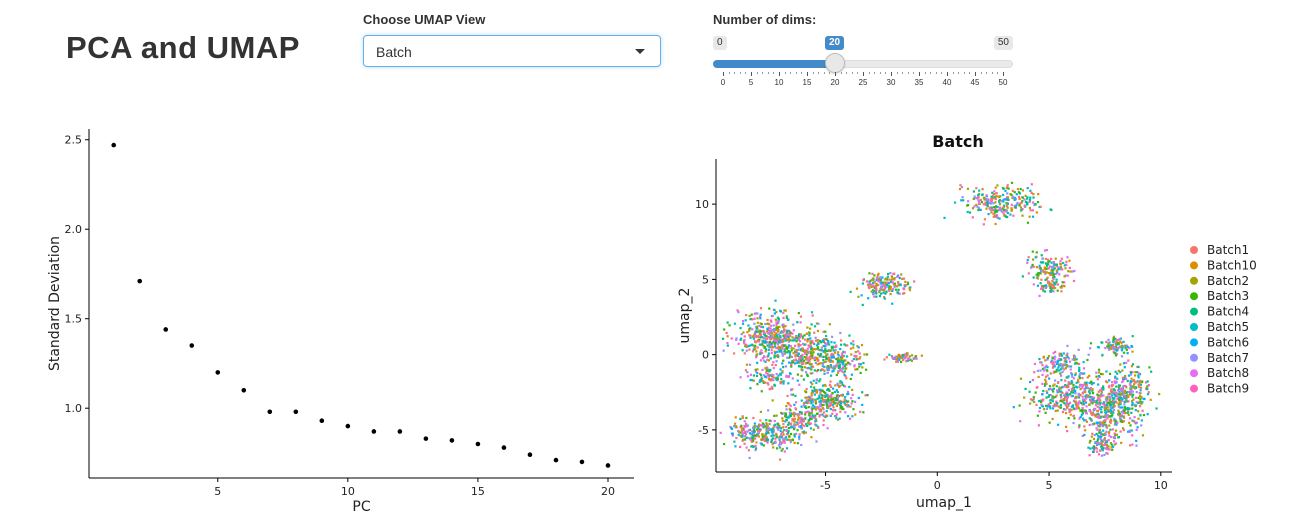 This screenshot has width=1291, height=530. What do you see at coordinates (1194, 265) in the screenshot?
I see `legend-swatch` at bounding box center [1194, 265].